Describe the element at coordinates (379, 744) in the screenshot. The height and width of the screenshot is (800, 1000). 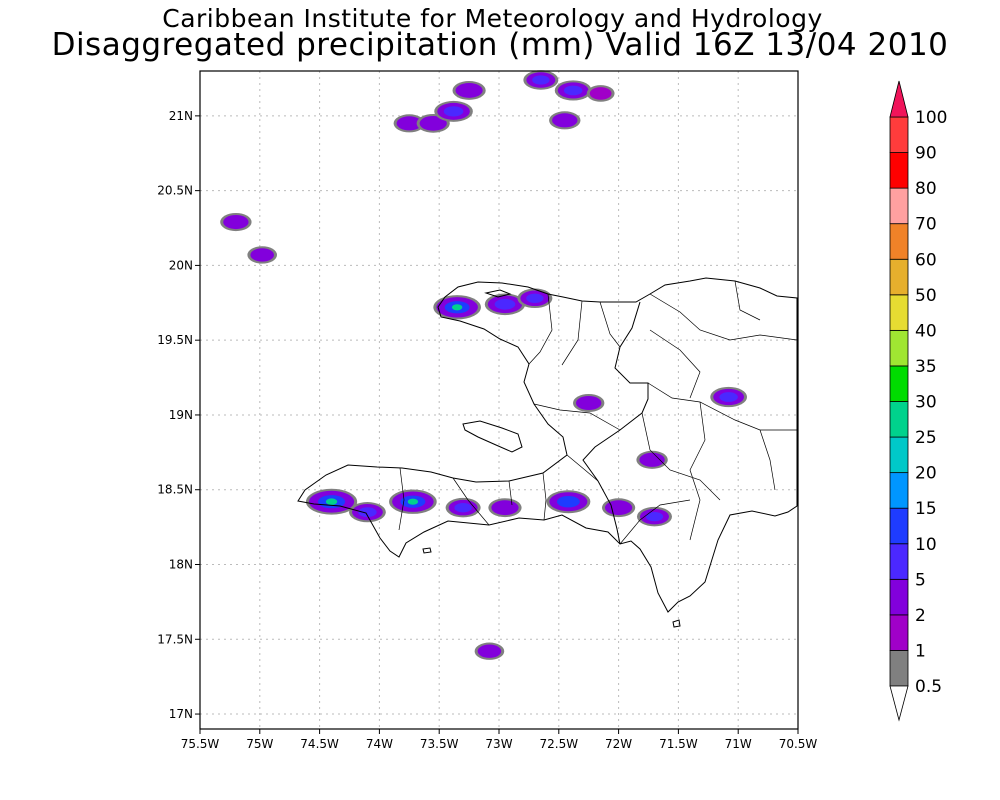
I see `lon-tick-label: 74W` at that location.